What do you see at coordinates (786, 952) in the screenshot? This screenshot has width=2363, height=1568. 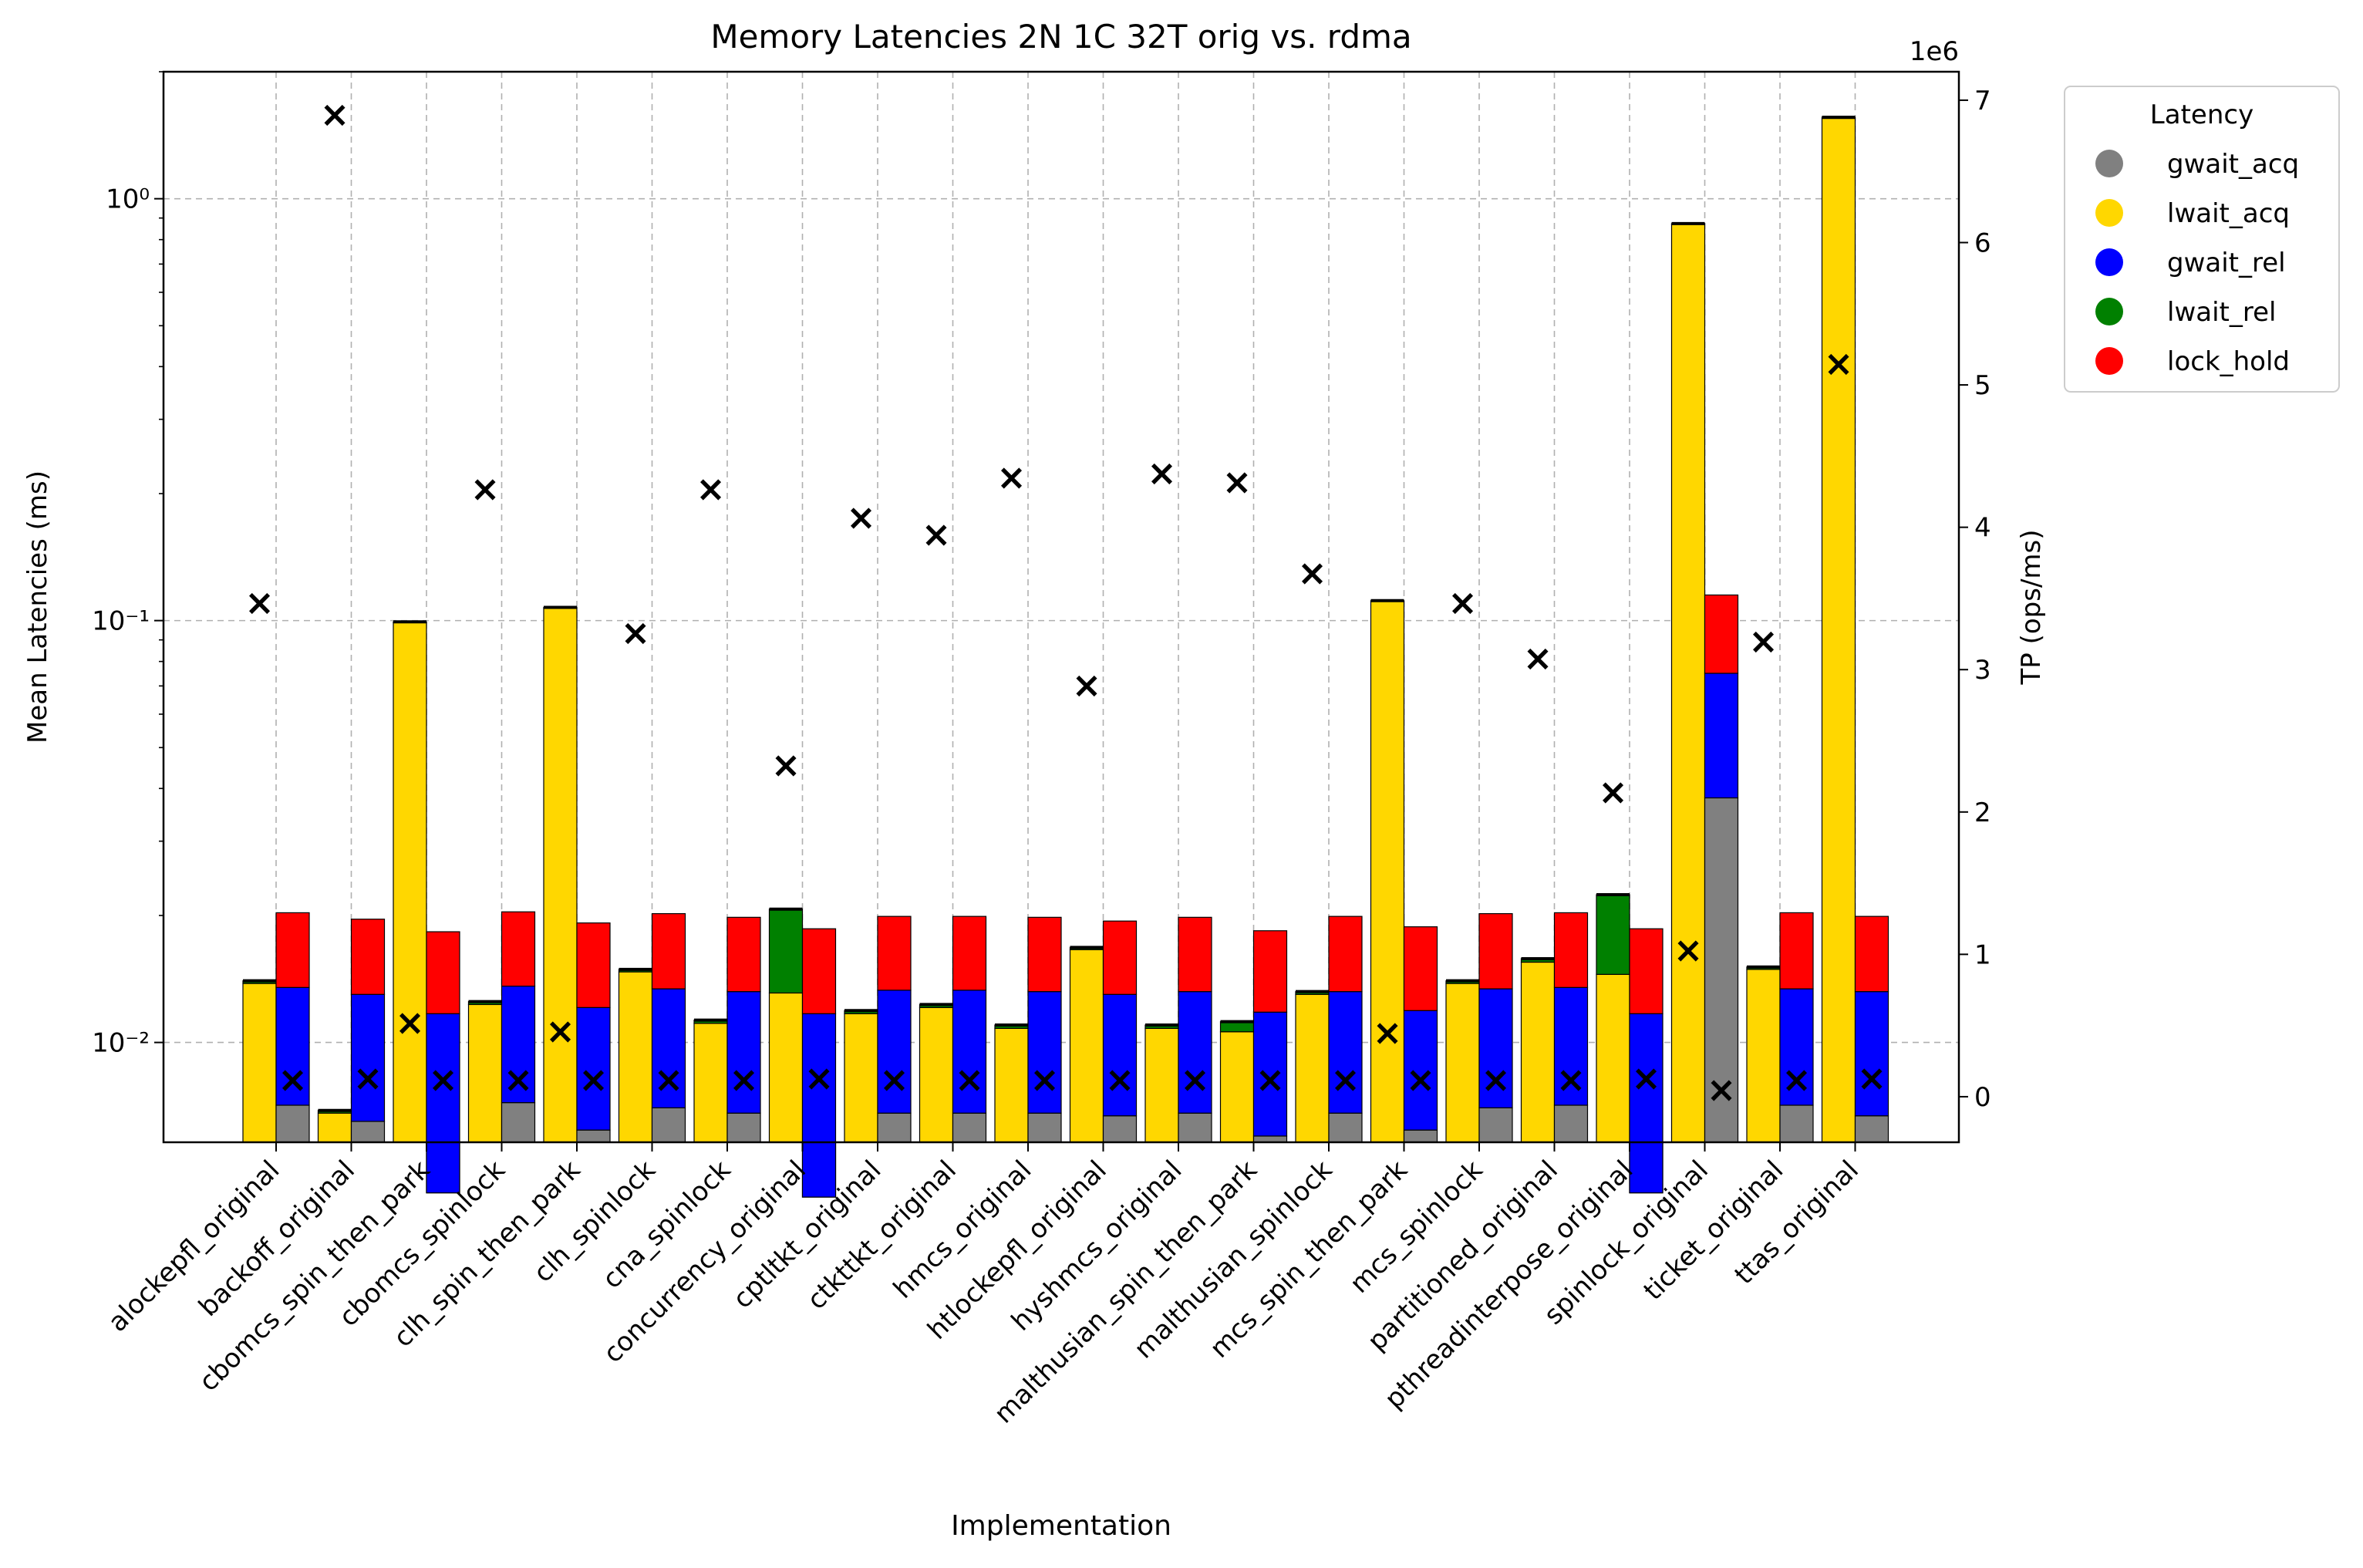 I see `bar-orig-lwait-rel` at bounding box center [786, 952].